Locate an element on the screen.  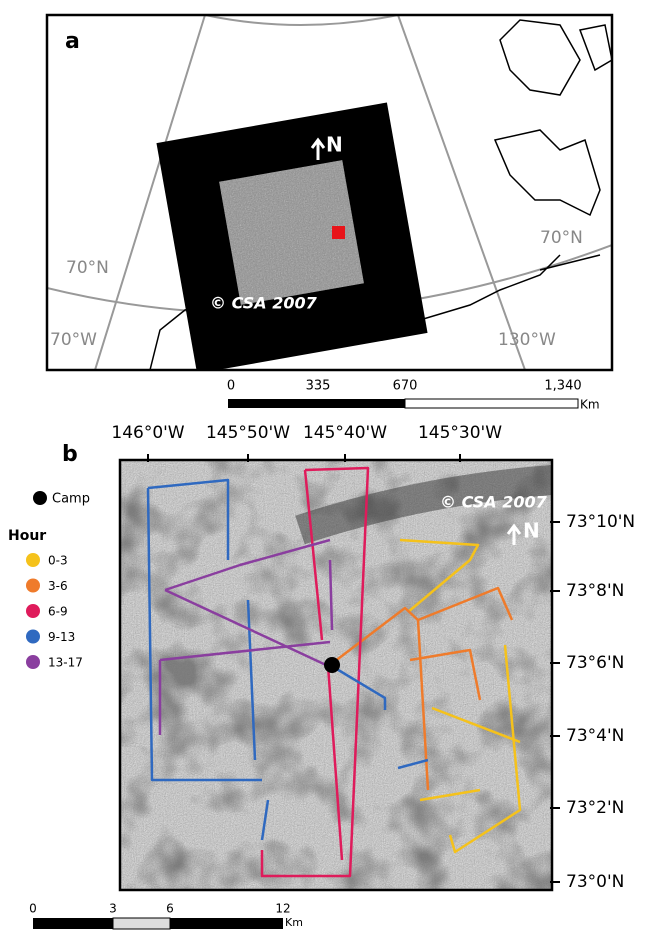
camp-marker is located at coordinates (332, 665).